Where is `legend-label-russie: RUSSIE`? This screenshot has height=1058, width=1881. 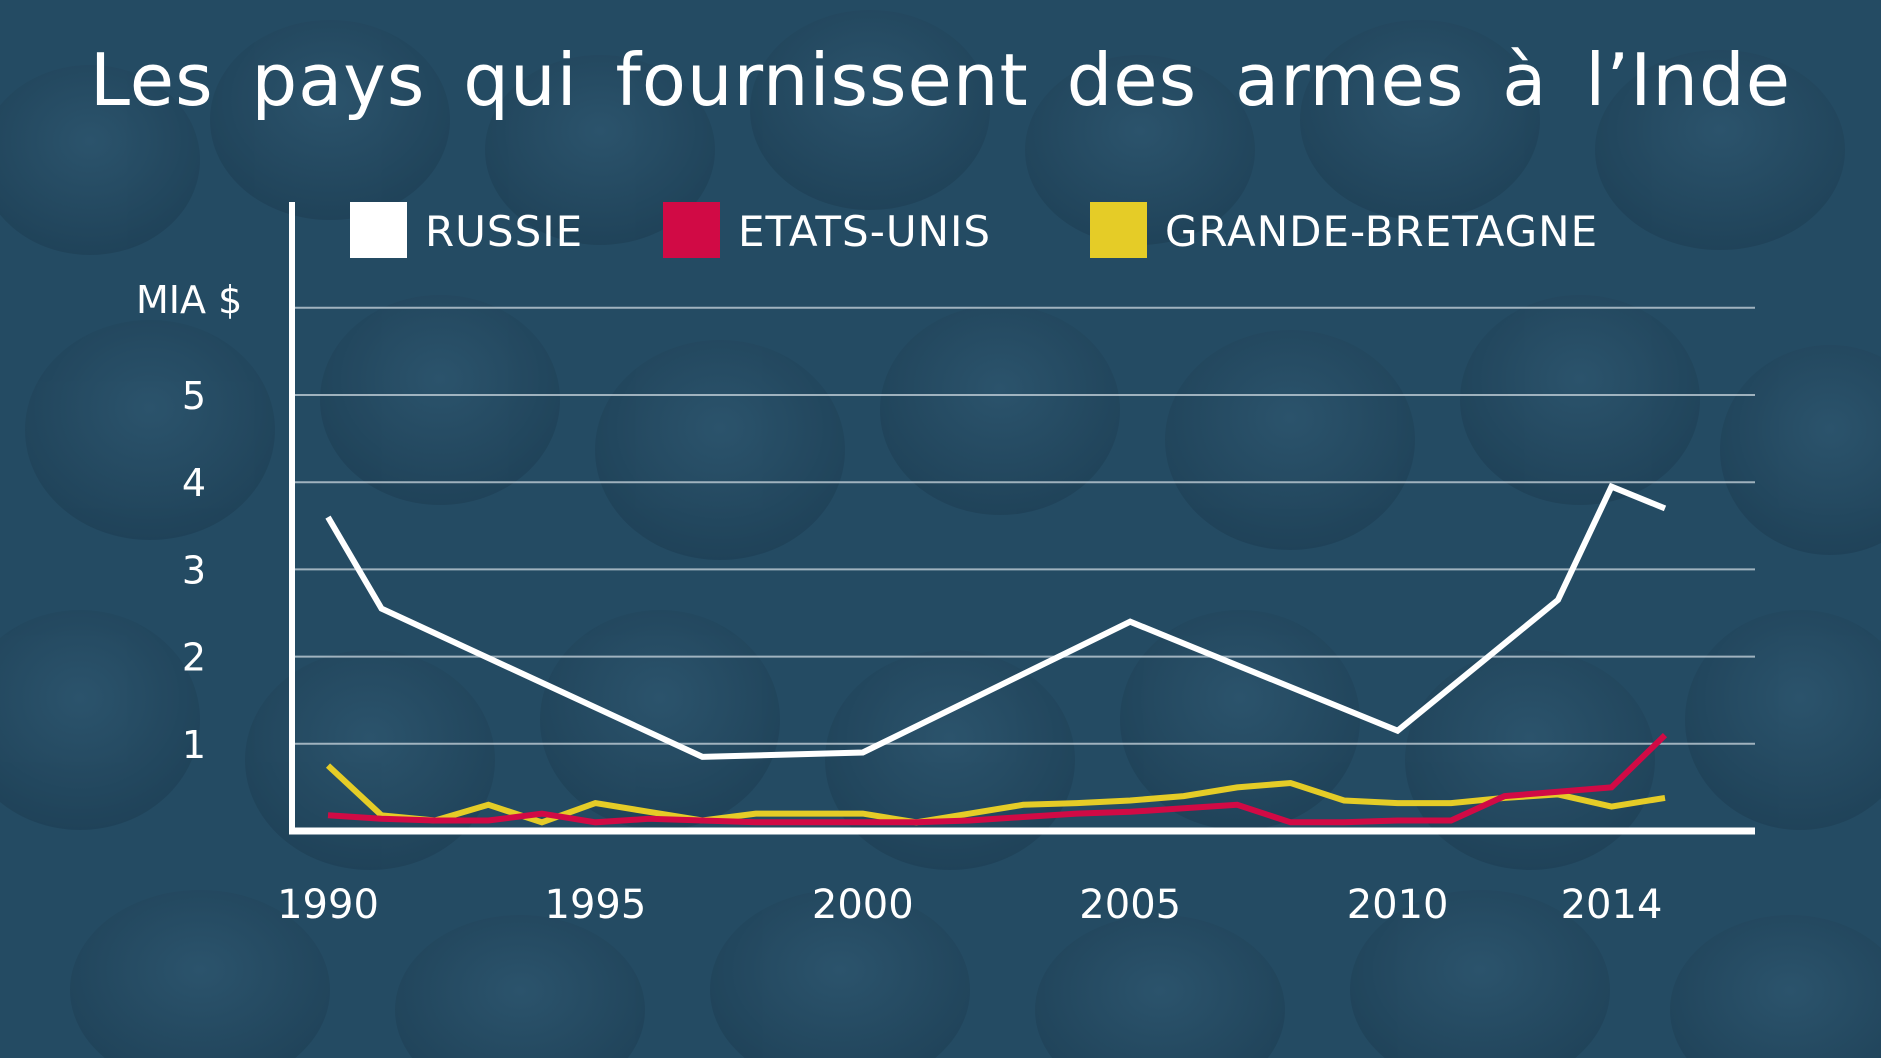
legend-label-russie: RUSSIE is located at coordinates (504, 231).